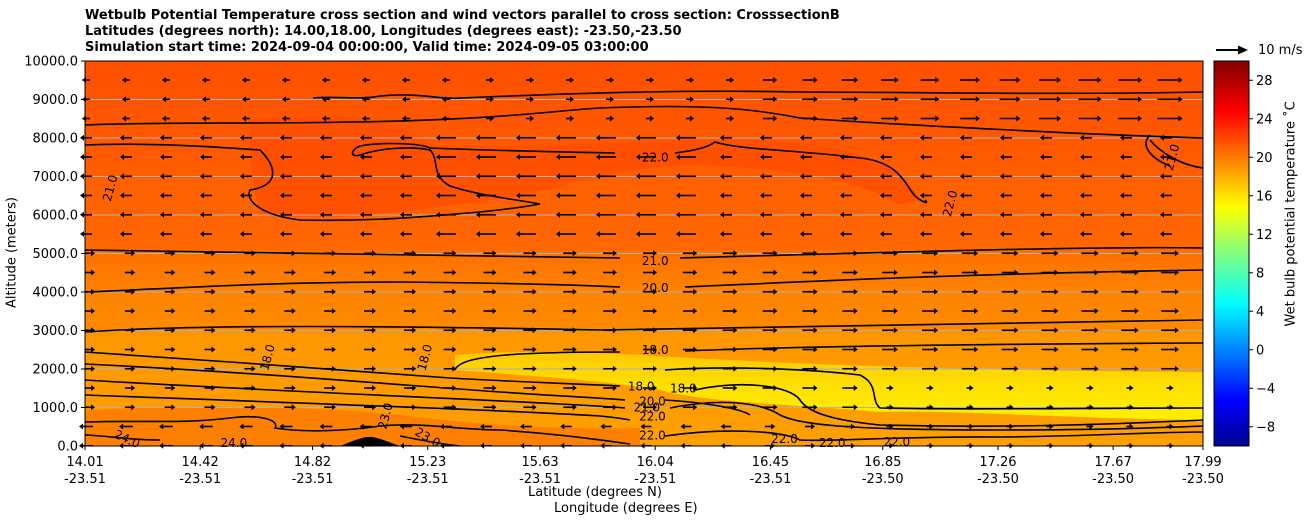  I want to click on colorbar-tick-label: 24, so click(1264, 119).